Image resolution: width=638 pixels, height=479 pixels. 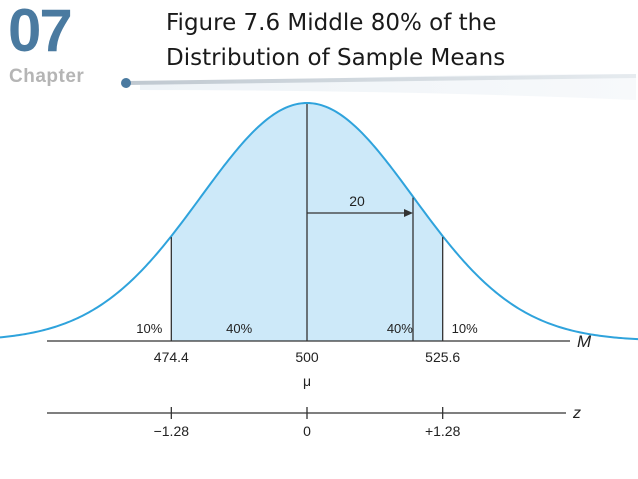 What do you see at coordinates (465, 328) in the screenshot?
I see `region-label-right-tail: 10%` at bounding box center [465, 328].